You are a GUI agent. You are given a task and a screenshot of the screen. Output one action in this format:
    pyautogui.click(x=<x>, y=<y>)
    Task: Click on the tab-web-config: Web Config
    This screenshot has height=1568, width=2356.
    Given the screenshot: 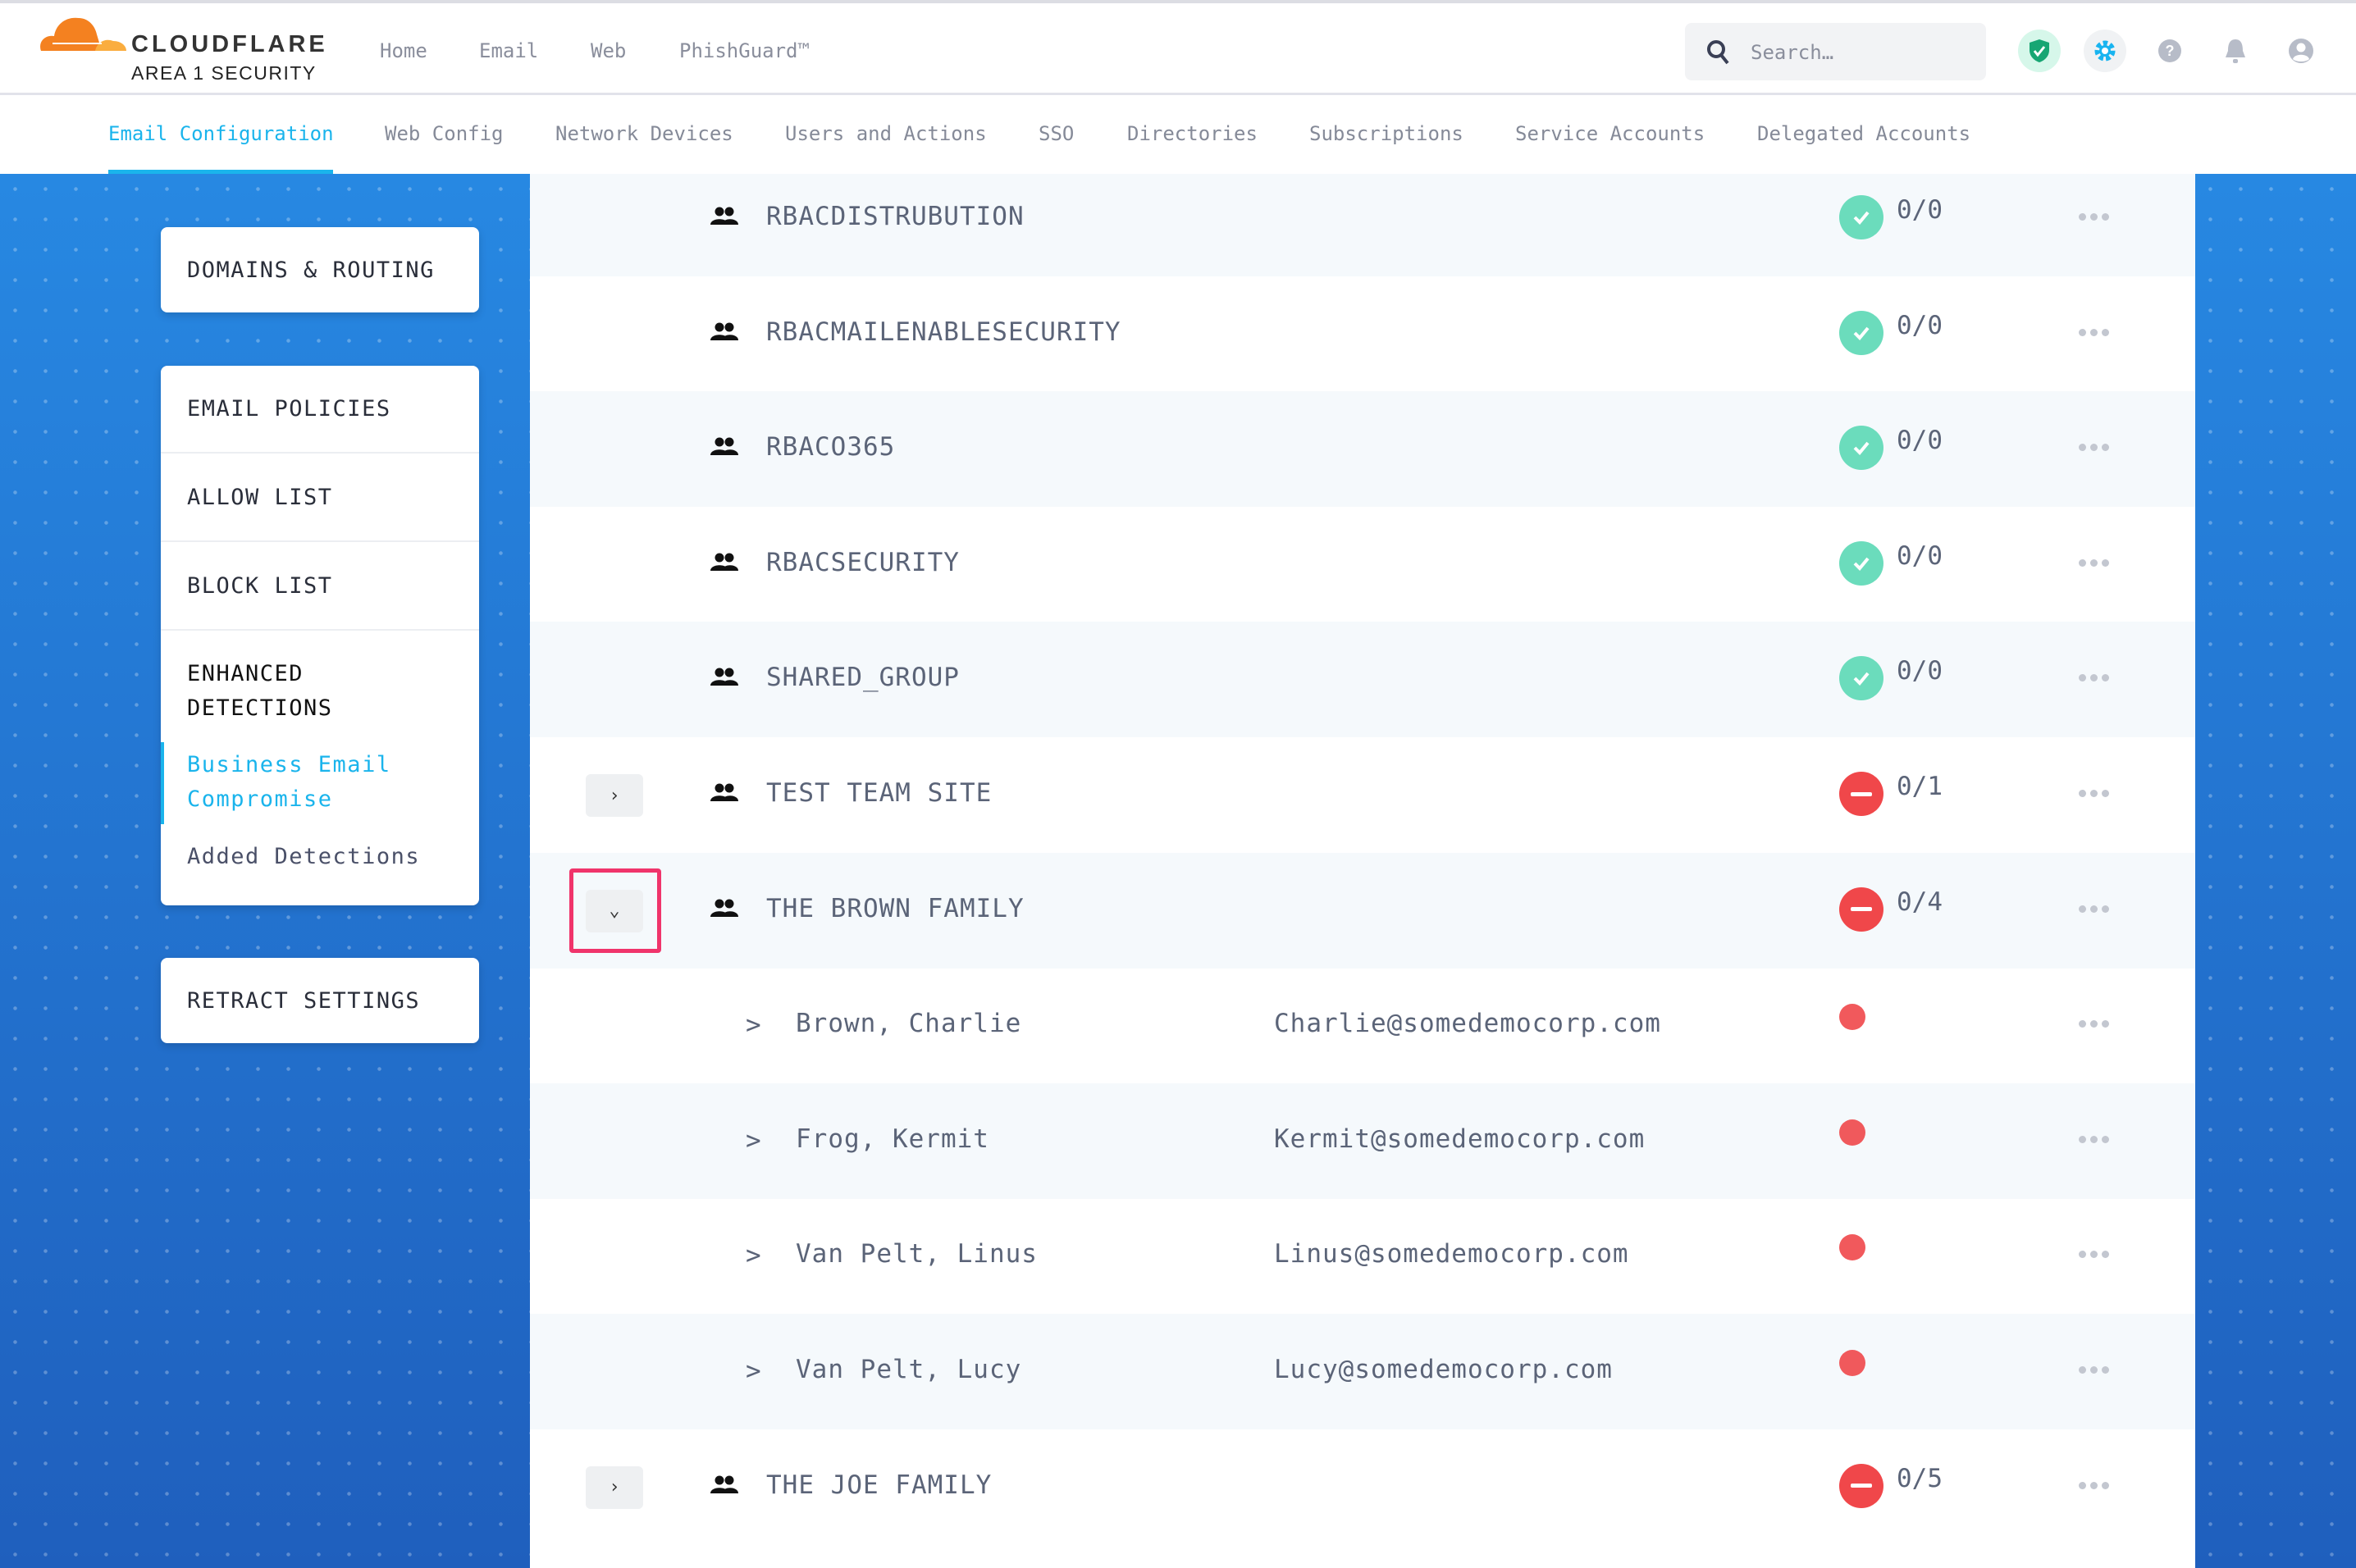 What is the action you would take?
    pyautogui.click(x=444, y=134)
    